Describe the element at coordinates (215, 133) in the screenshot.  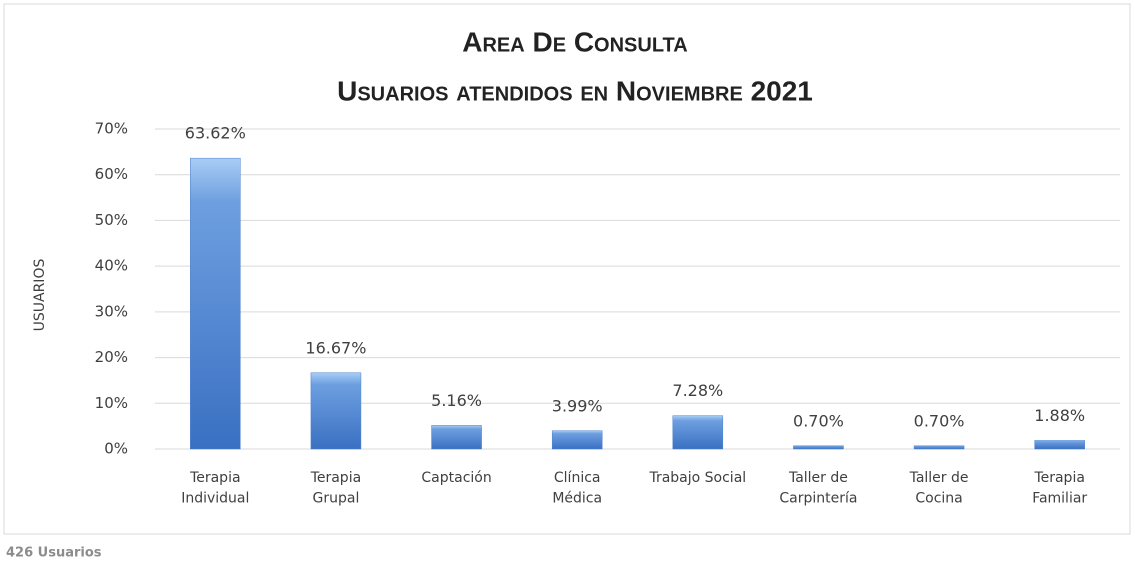
I see `data-label: 63.62%` at that location.